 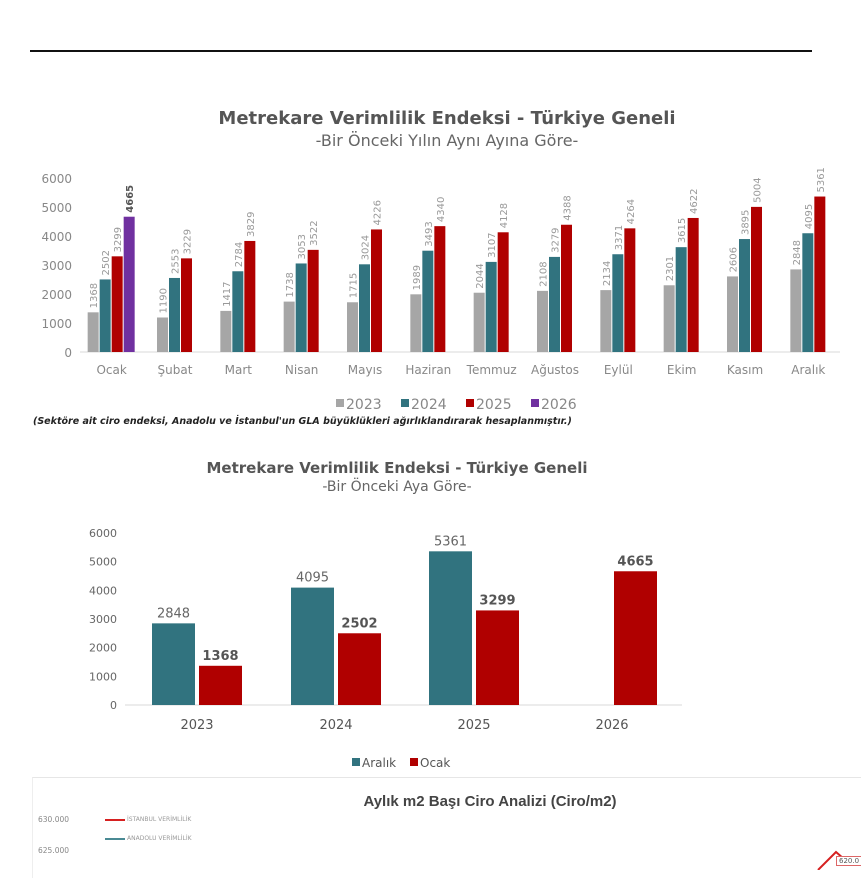 What do you see at coordinates (56, 179) in the screenshot?
I see `y-tick-label: 6000` at bounding box center [56, 179].